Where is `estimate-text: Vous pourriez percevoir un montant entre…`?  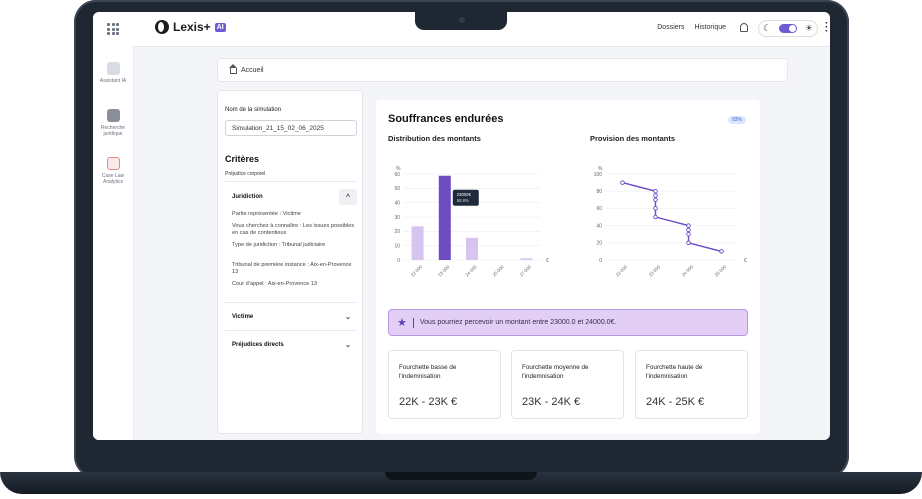 estimate-text: Vous pourriez percevoir un montant entre… is located at coordinates (518, 322).